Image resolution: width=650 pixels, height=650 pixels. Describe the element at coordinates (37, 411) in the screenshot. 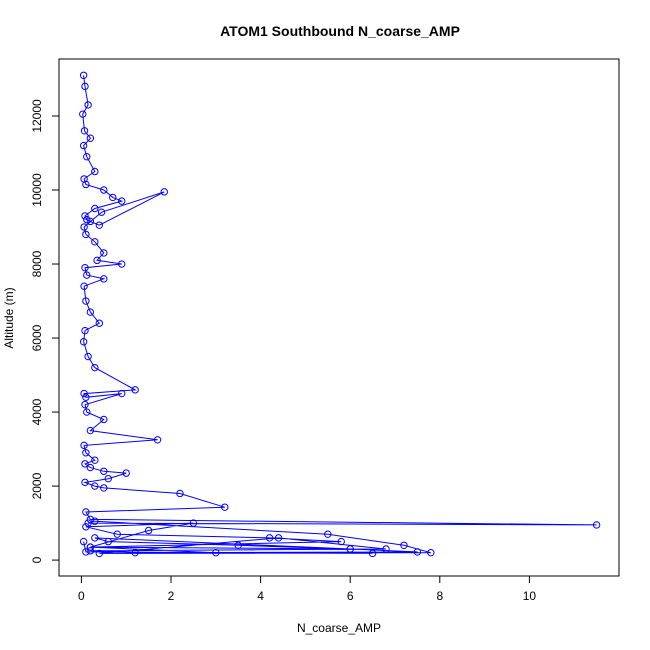

I see `y-tick-label: 4000` at that location.